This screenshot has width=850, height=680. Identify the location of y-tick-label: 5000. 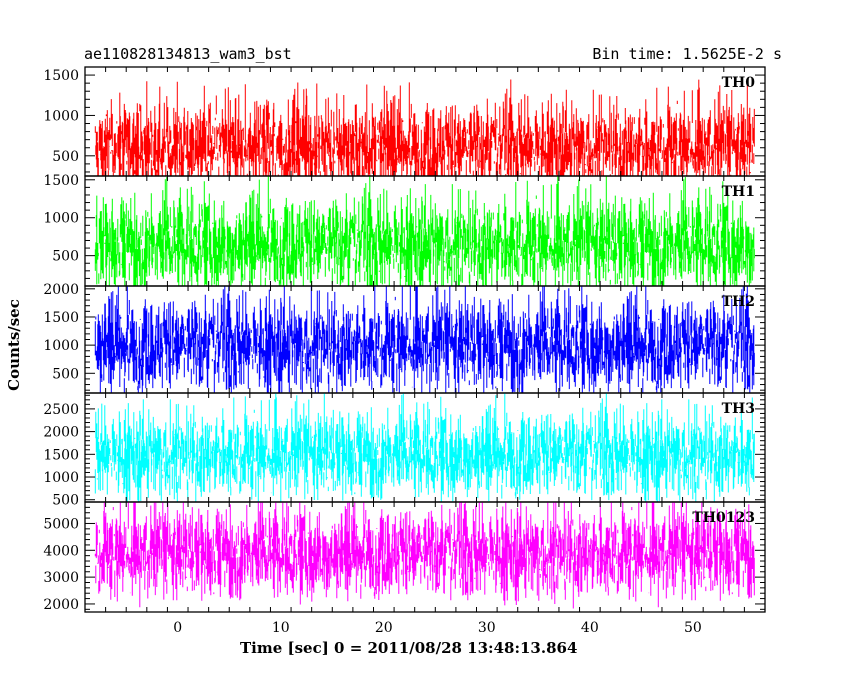
(61, 524).